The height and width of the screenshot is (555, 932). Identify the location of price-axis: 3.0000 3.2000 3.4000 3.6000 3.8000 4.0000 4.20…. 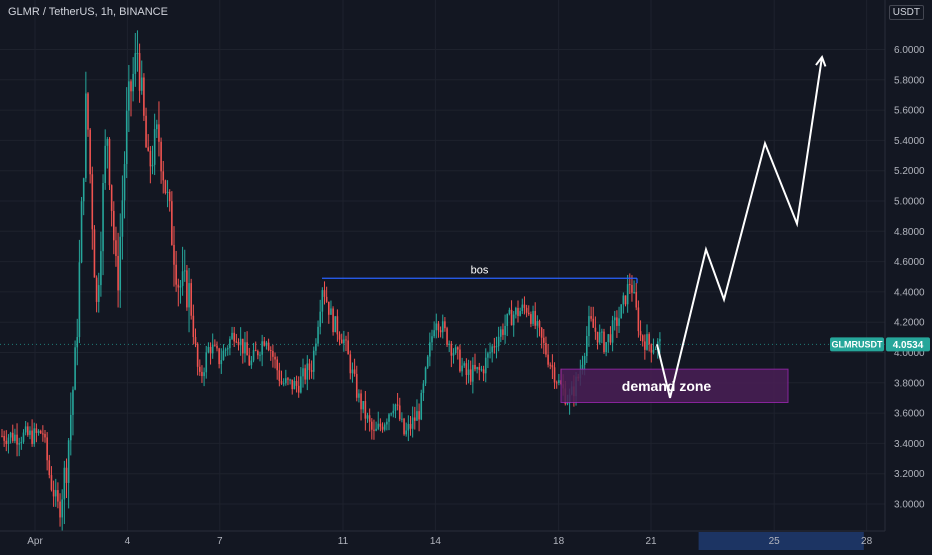
(908, 275).